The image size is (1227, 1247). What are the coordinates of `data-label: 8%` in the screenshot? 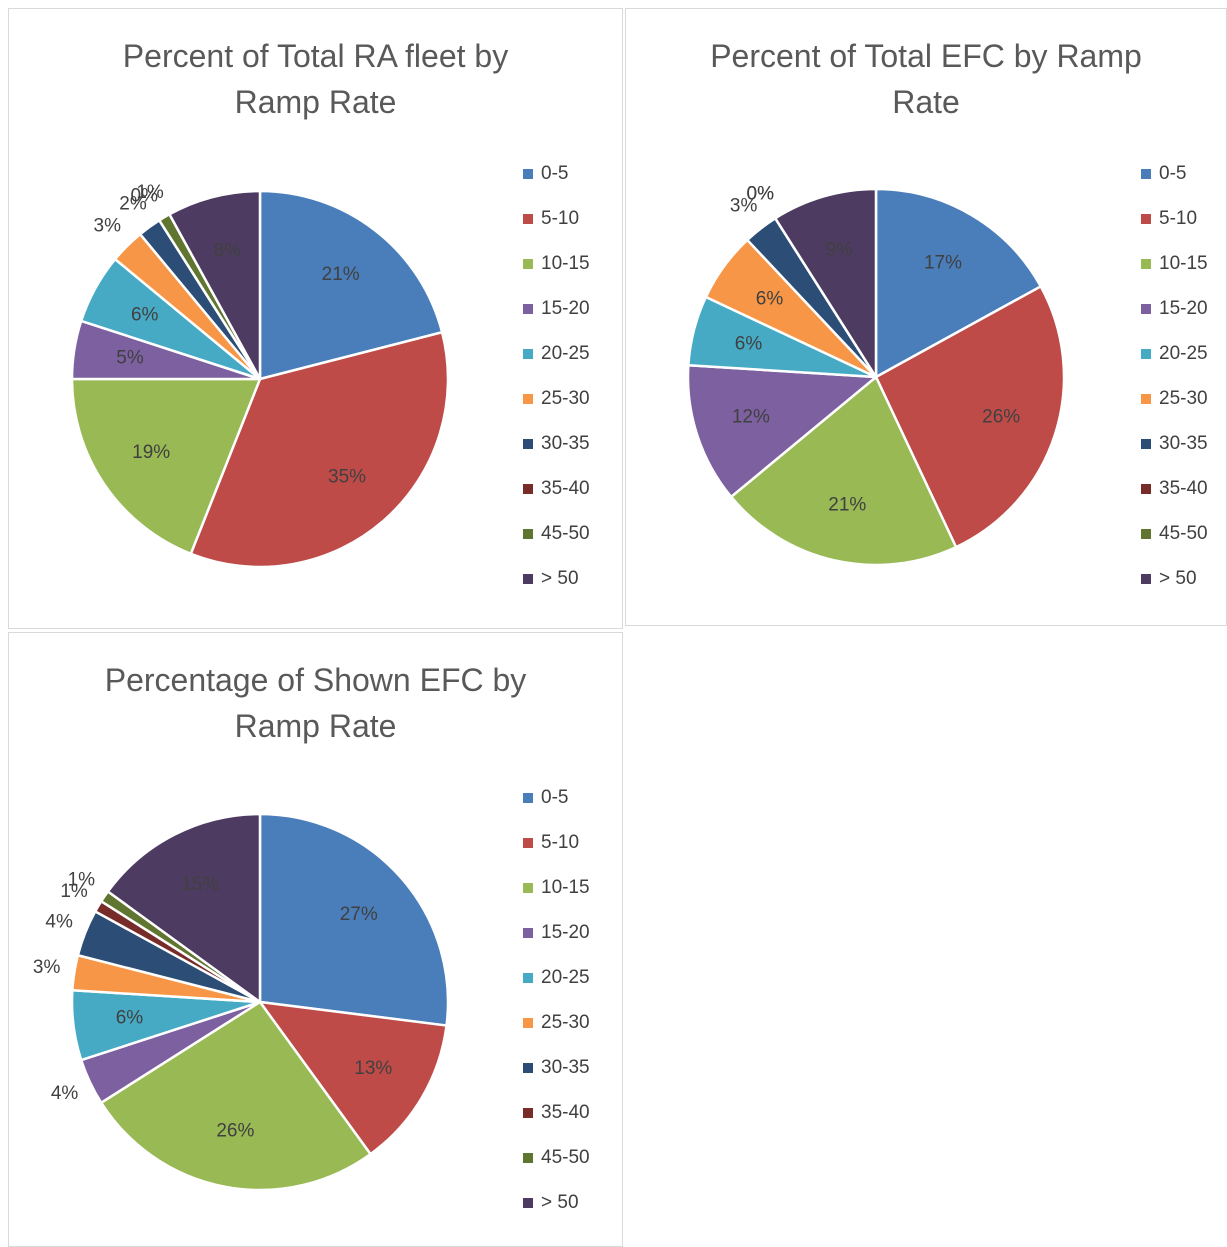 It's located at (228, 251).